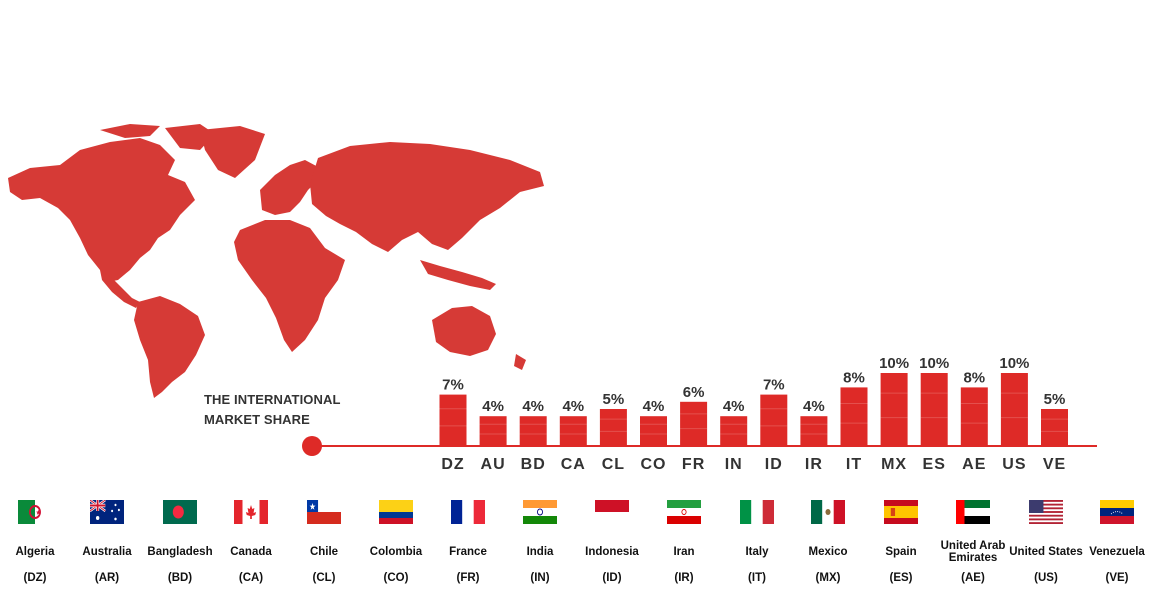 The height and width of the screenshot is (600, 1170). Describe the element at coordinates (251, 578) in the screenshot. I see `country-code: (CA)` at that location.